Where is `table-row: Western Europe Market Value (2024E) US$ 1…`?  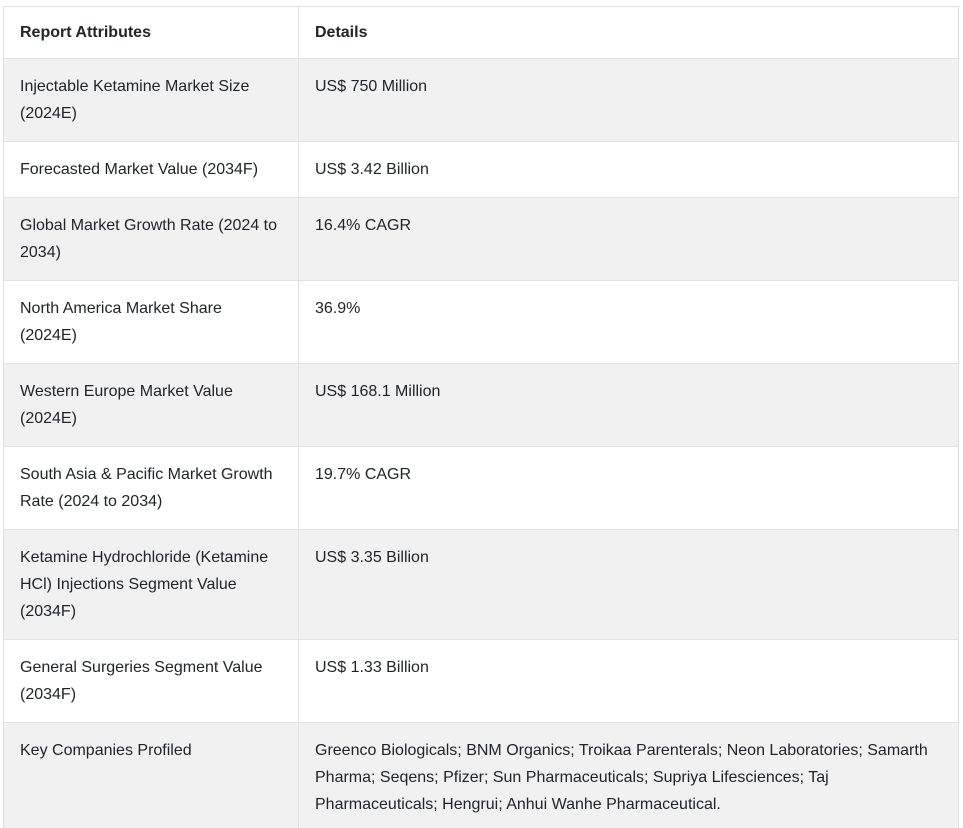
table-row: Western Europe Market Value (2024E) US$ 1… is located at coordinates (481, 405).